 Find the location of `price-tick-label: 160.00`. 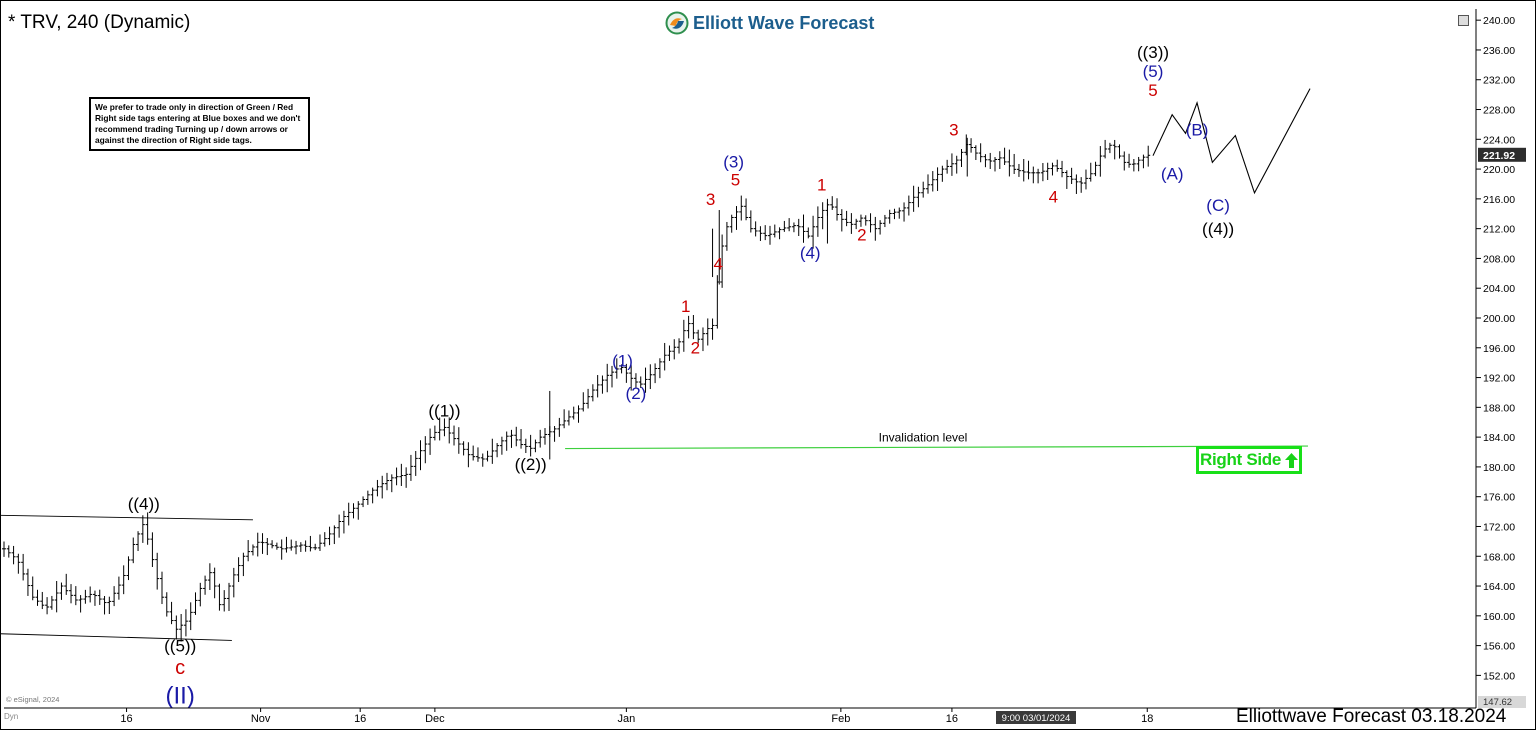

price-tick-label: 160.00 is located at coordinates (1499, 617).